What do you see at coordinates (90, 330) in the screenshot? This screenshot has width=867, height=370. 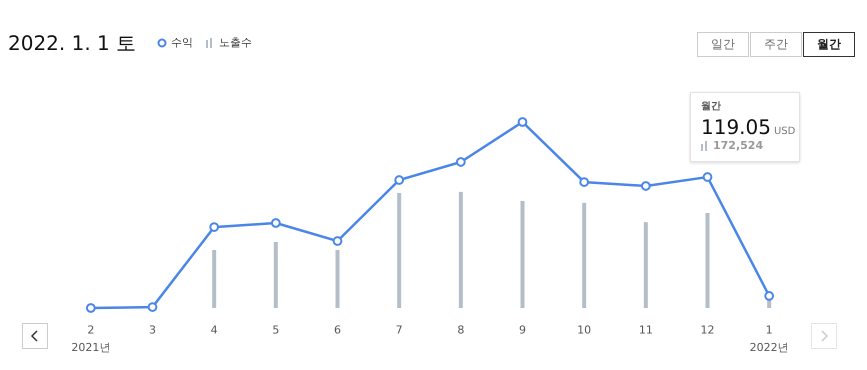 I see `x-tick-label: 2` at bounding box center [90, 330].